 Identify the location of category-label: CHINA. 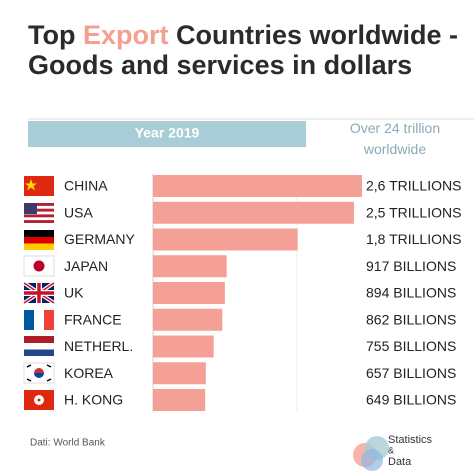
(86, 186).